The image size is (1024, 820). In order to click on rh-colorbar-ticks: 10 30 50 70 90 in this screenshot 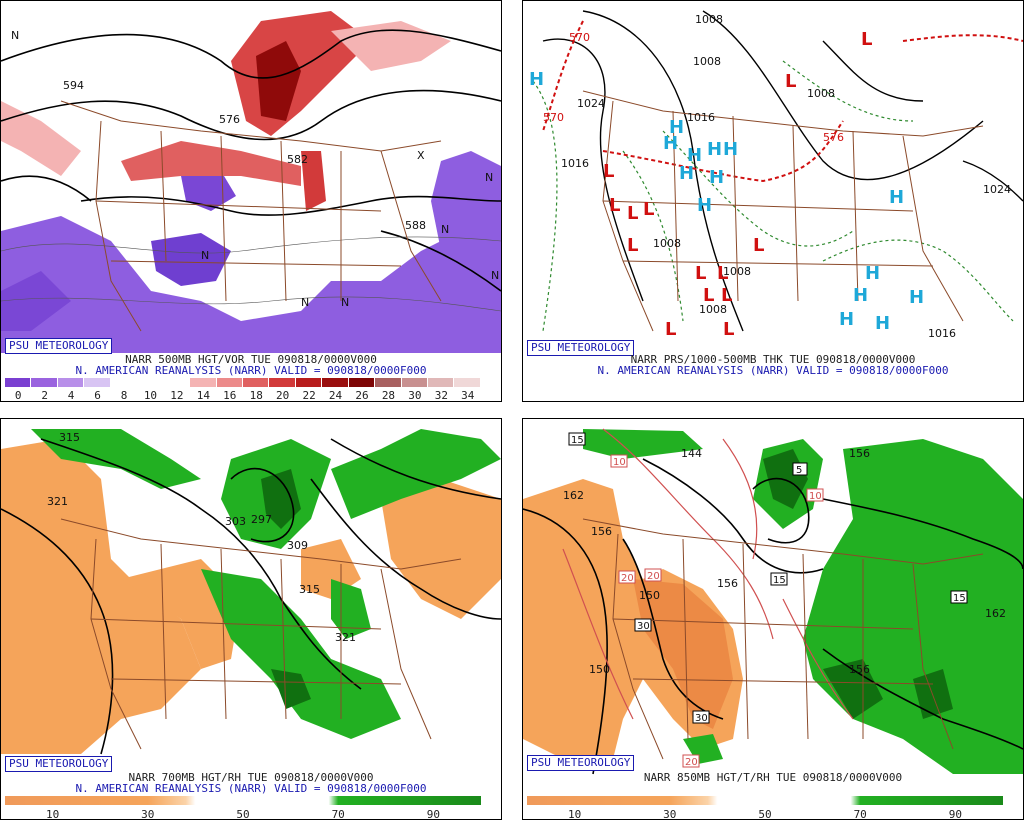, I will do `click(765, 814)`.